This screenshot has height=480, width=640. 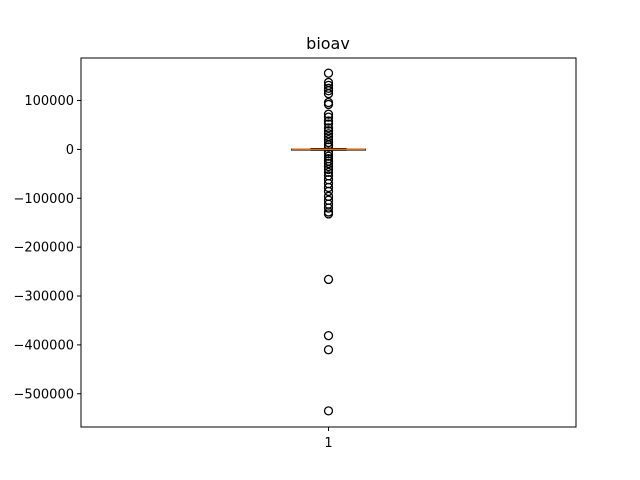 I want to click on x-axis: 1, so click(x=328, y=439).